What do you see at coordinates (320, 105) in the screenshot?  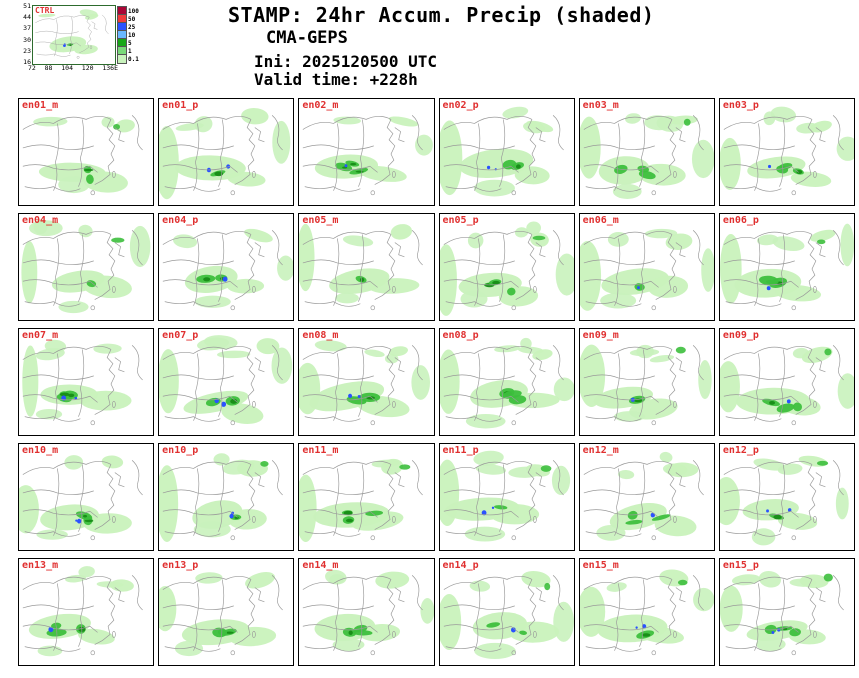 I see `panel-label: en02_m` at bounding box center [320, 105].